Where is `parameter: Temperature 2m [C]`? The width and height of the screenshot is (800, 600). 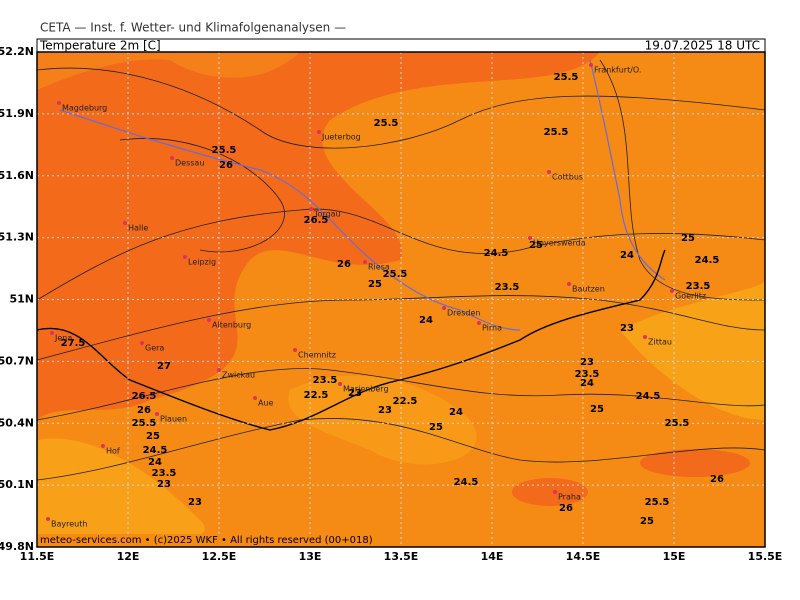
parameter: Temperature 2m [C] is located at coordinates (100, 46).